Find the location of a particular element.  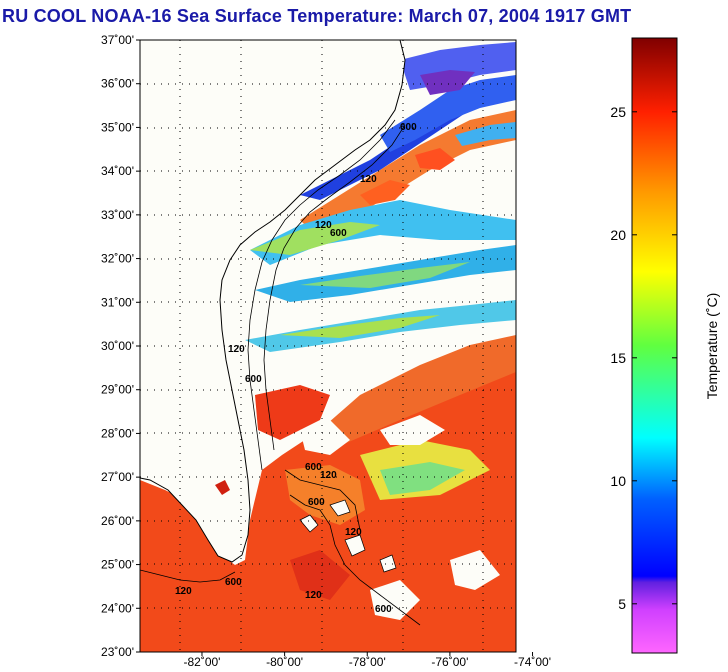

colorbar-ticks: 5 10 15 20 25 is located at coordinates (643, 358).